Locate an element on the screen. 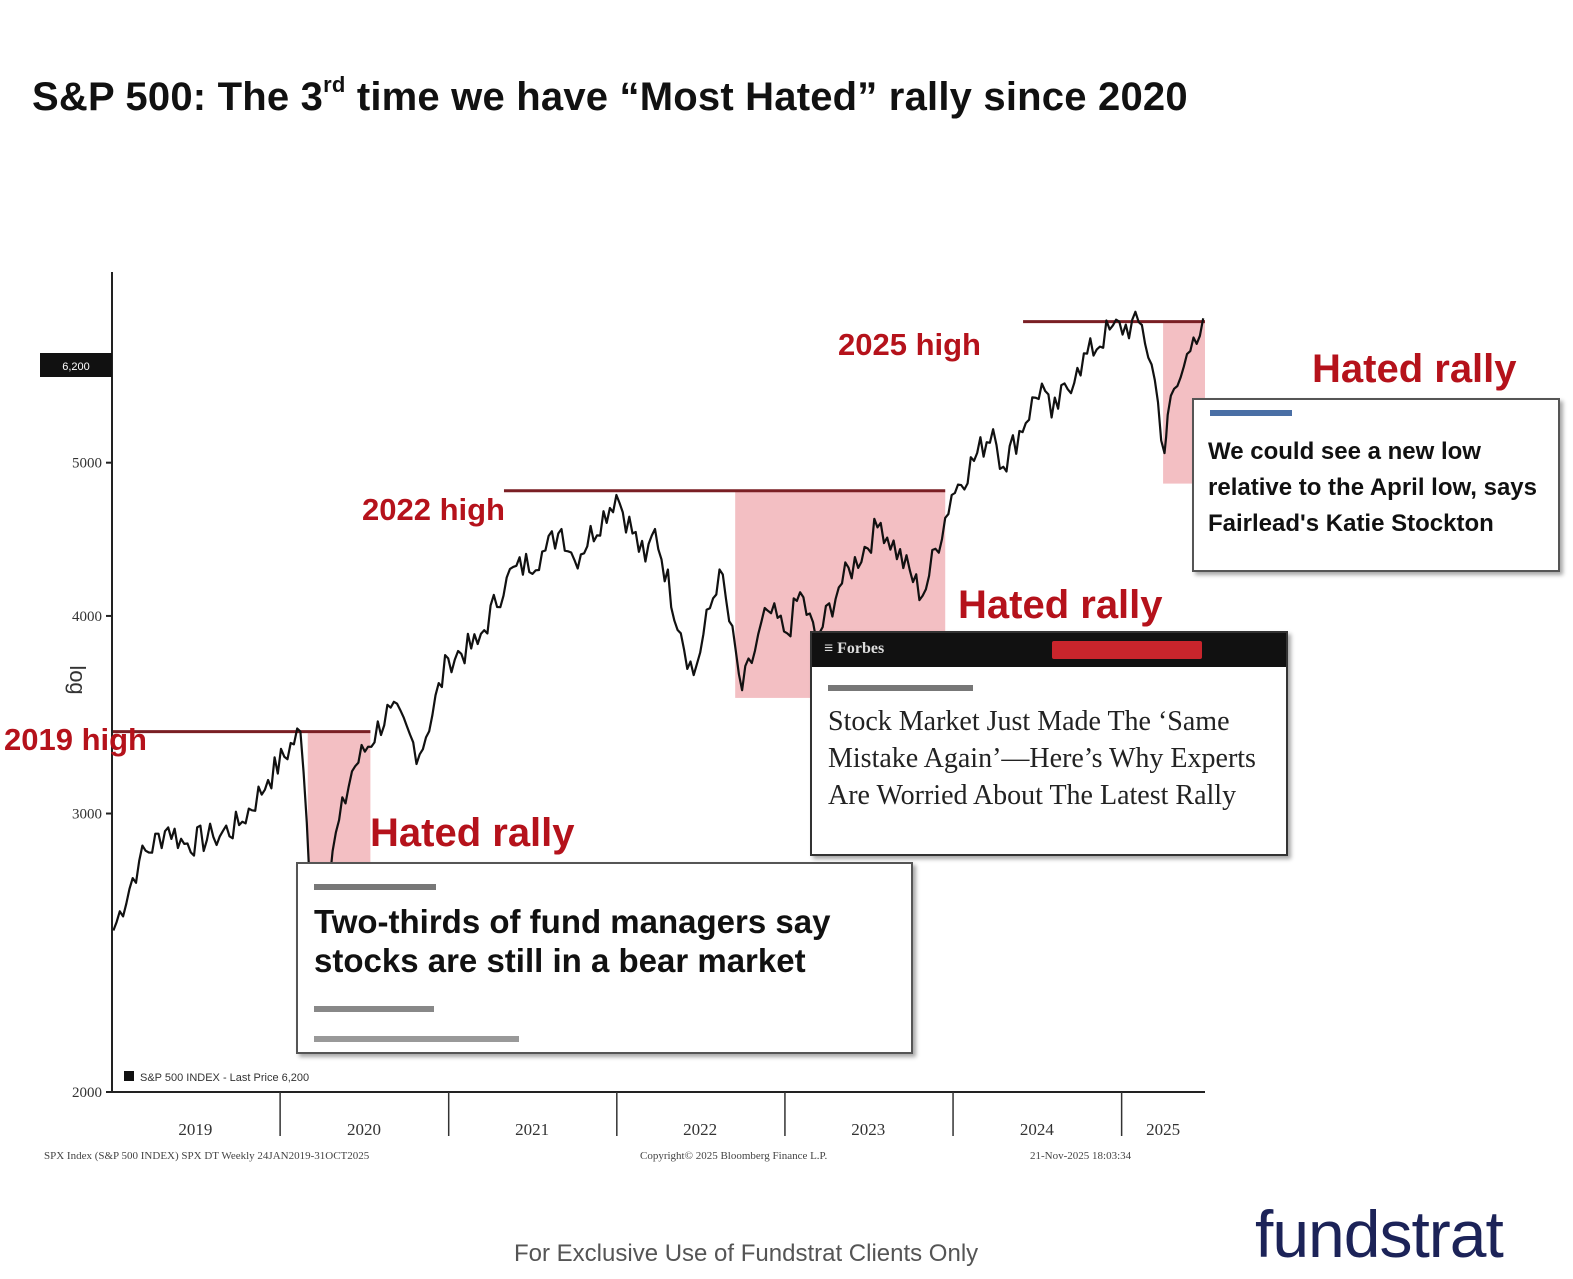 The image size is (1573, 1279). fundstrat-logo: fundstrat is located at coordinates (1379, 1234).